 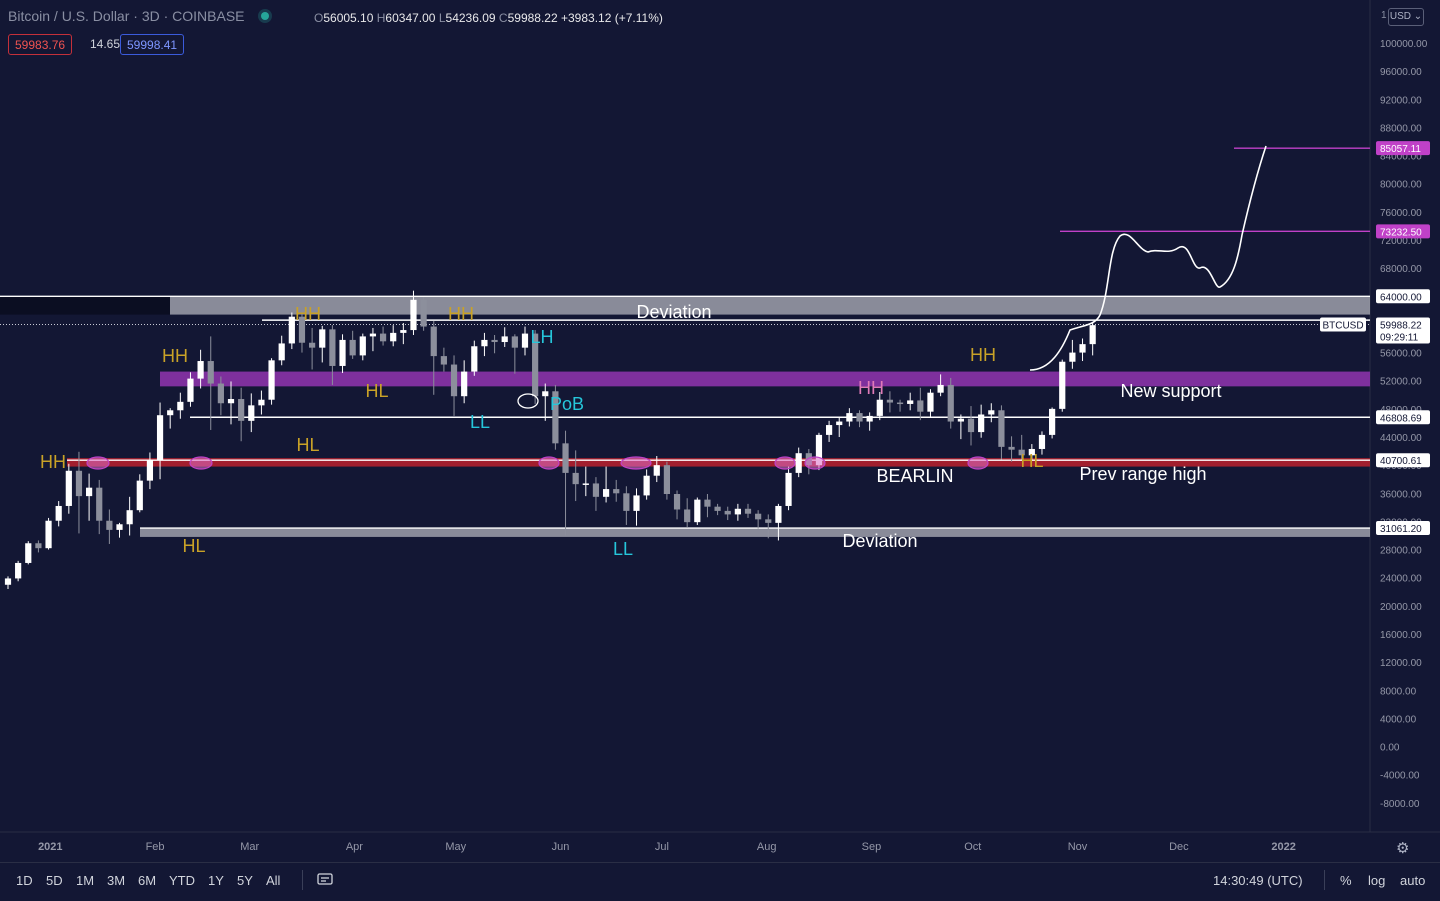 What do you see at coordinates (143, 16) in the screenshot?
I see `symbol-title: Bitcoin / U.S. Dollar · 3D · COINBASE` at bounding box center [143, 16].